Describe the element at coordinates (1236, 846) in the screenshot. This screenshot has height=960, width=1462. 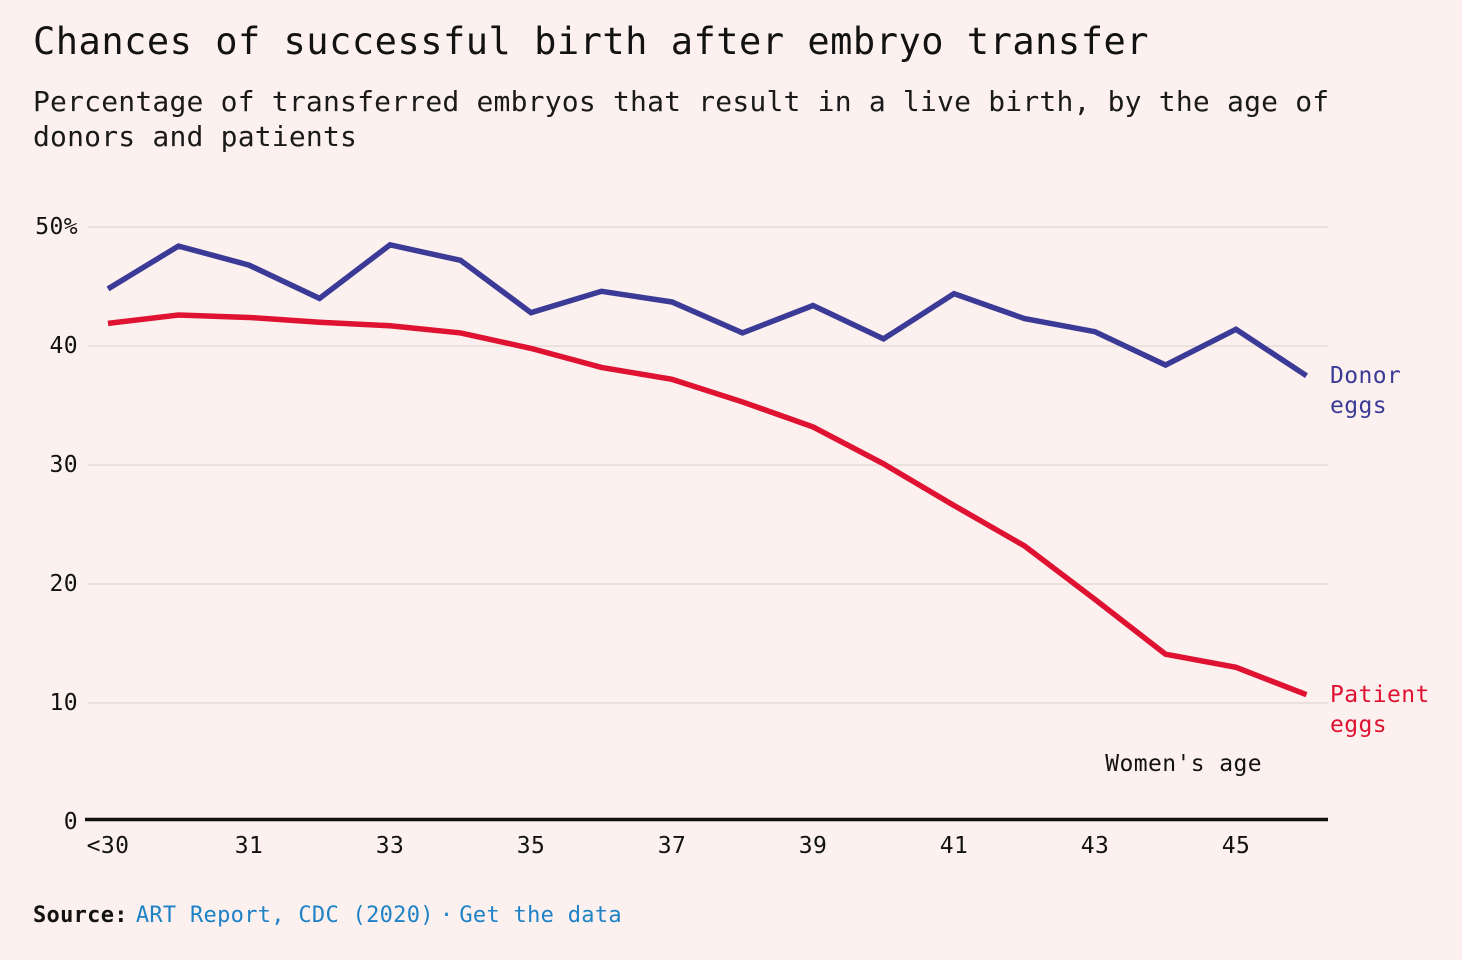
I see `x-axis-tick-label: 45` at that location.